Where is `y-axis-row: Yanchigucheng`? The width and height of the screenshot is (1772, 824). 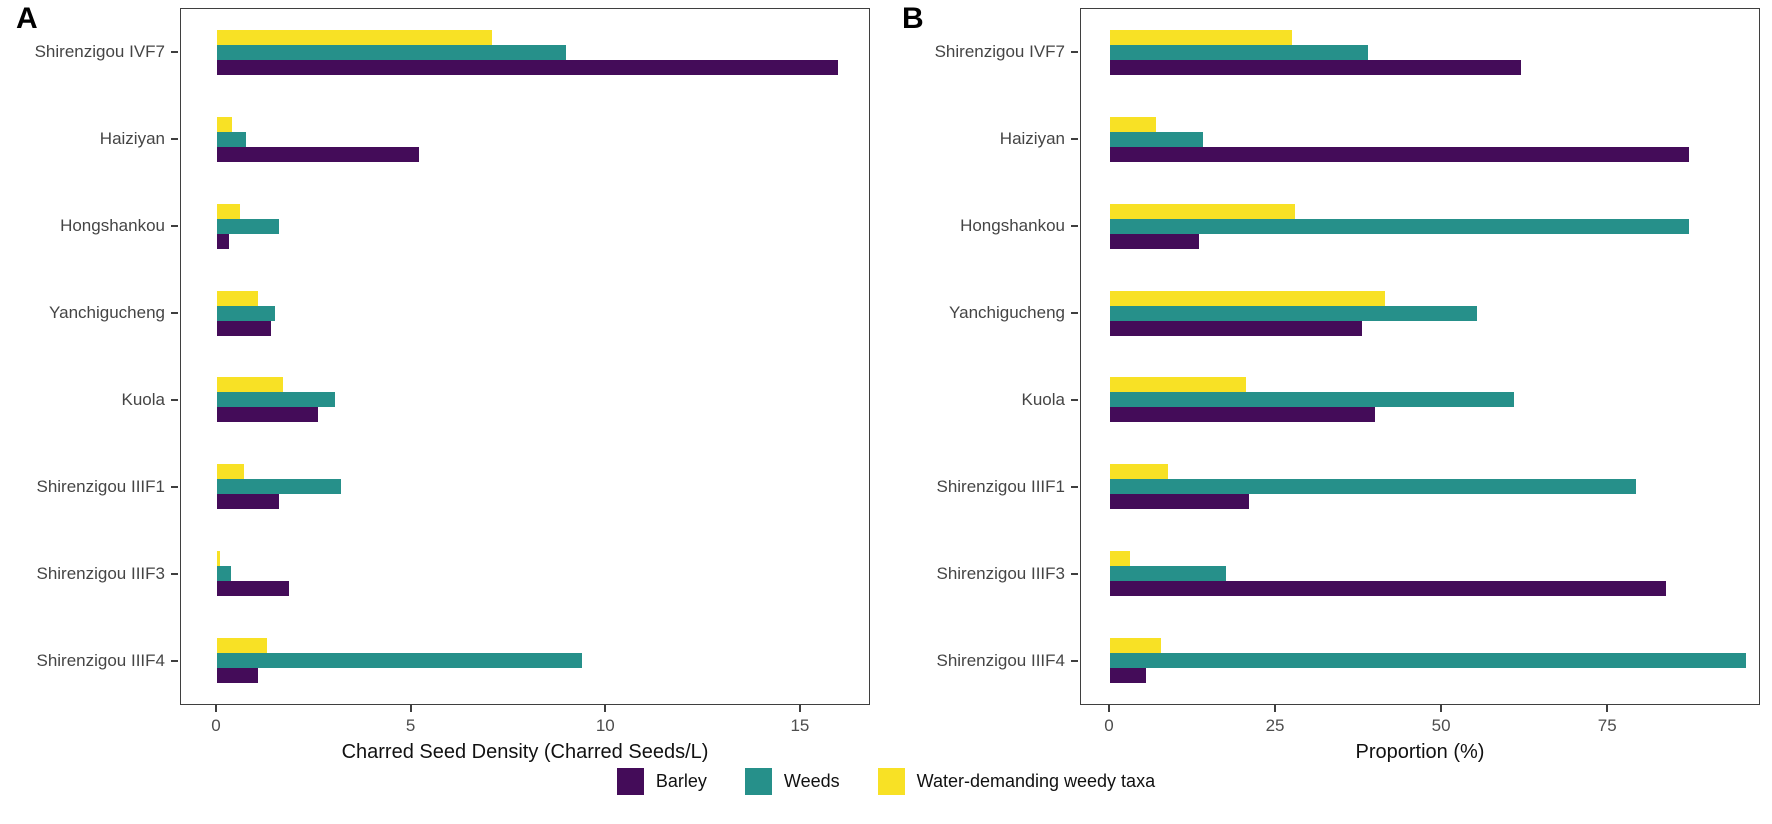 y-axis-row: Yanchigucheng is located at coordinates (982, 312).